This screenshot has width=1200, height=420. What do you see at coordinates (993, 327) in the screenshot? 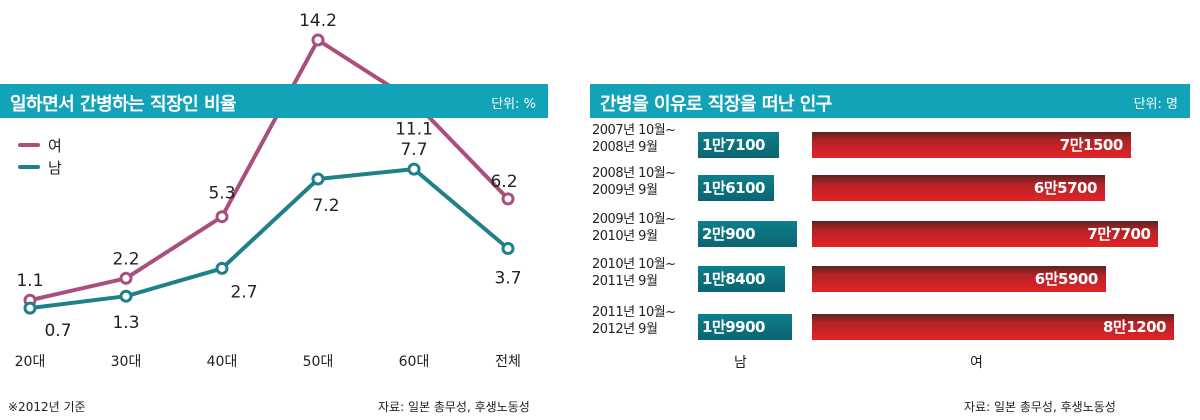
I see `bar-female-4: 8만1200` at bounding box center [993, 327].